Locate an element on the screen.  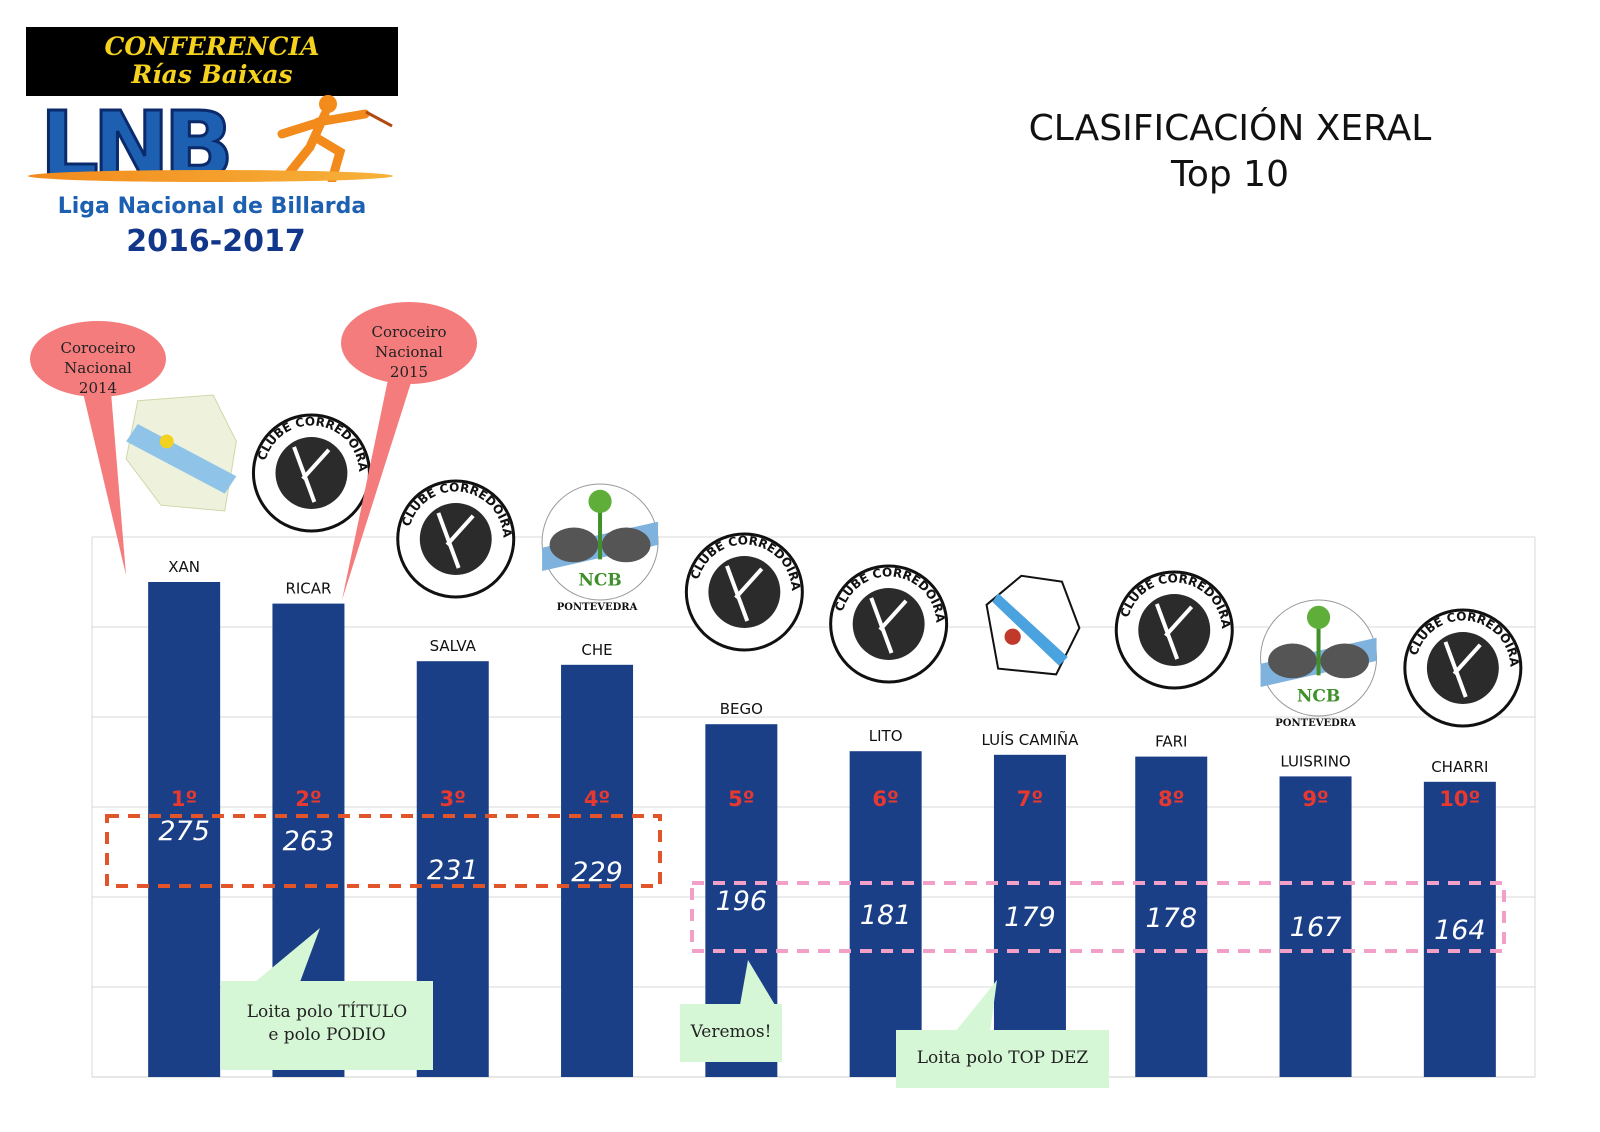
category-label: LUÍS CAMIÑA is located at coordinates (1031, 739).